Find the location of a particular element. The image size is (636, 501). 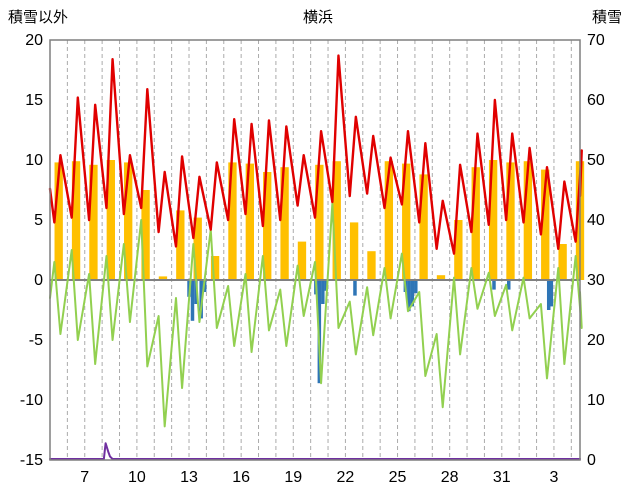

right-axis-tick-label: 60 is located at coordinates (596, 100).